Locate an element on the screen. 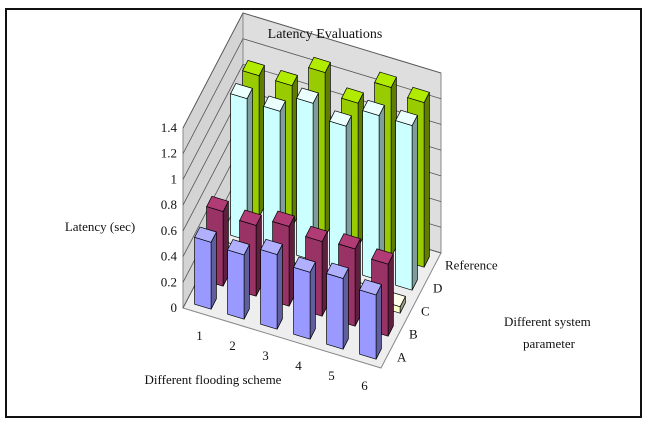 Image resolution: width=653 pixels, height=426 pixels. y-tick-label: 0 is located at coordinates (174, 307).